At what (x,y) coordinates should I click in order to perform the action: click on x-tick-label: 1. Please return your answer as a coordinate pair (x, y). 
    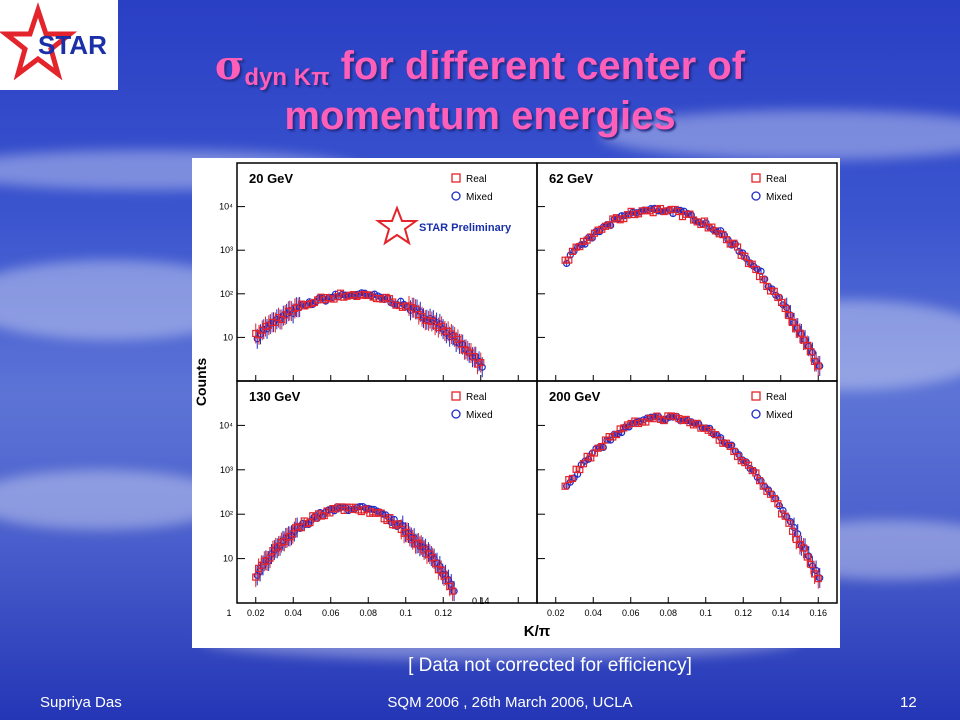
    Looking at the image, I should click on (228, 613).